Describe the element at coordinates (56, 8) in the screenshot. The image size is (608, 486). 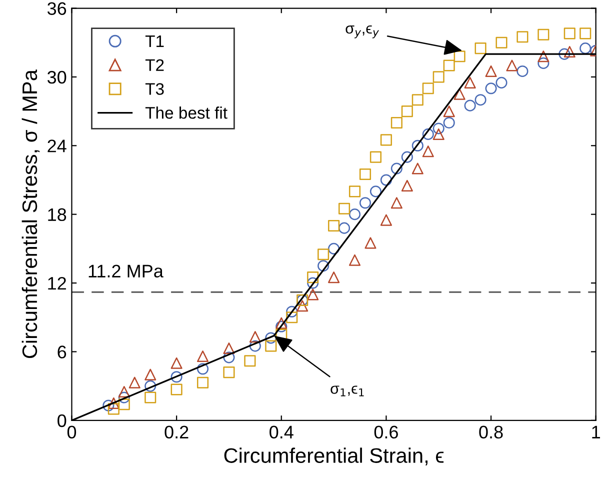
I see `y-tick-label: 36` at that location.